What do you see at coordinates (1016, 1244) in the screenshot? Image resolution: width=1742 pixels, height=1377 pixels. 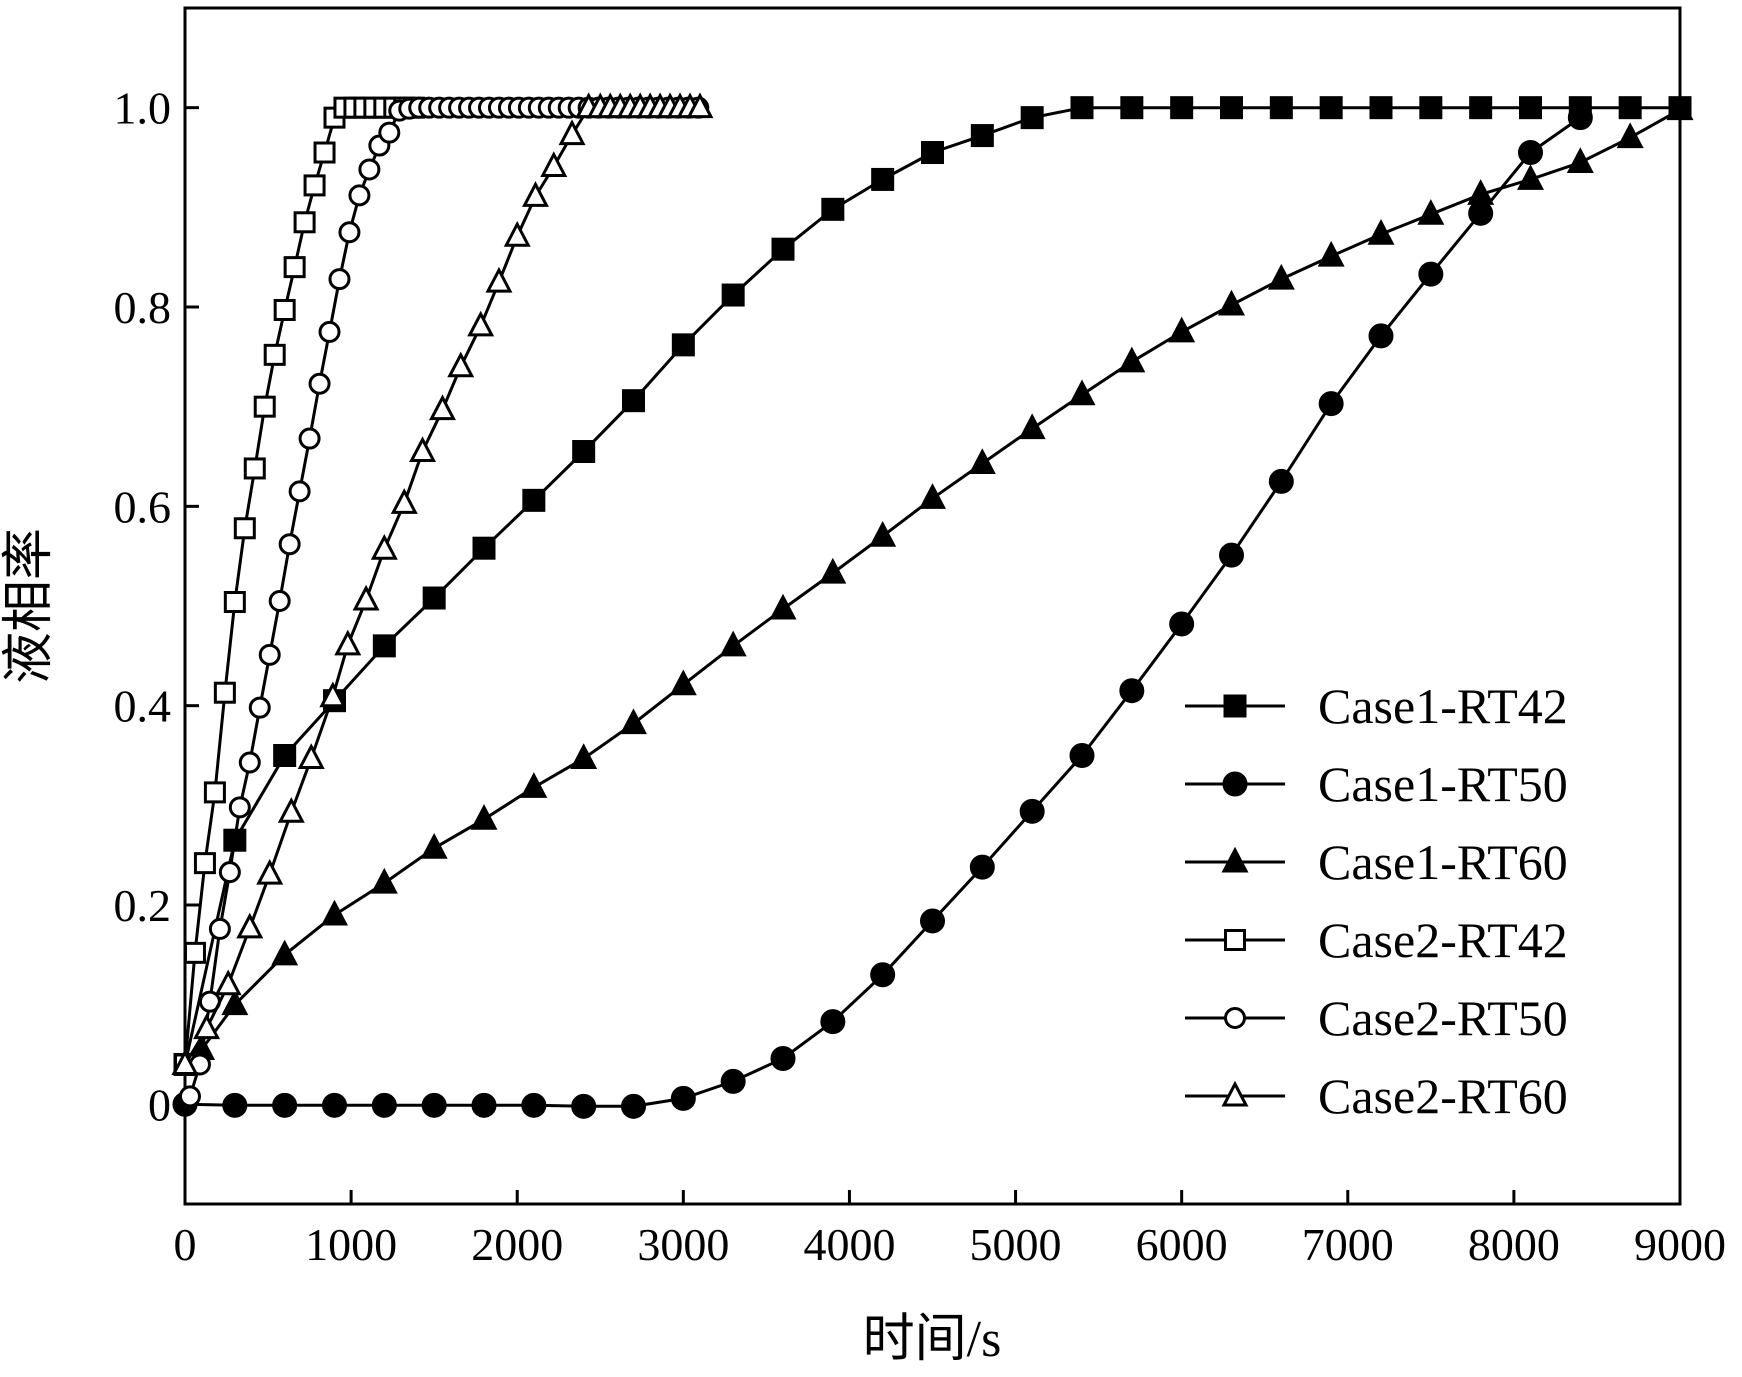 I see `x-tick-label: 5000` at bounding box center [1016, 1244].